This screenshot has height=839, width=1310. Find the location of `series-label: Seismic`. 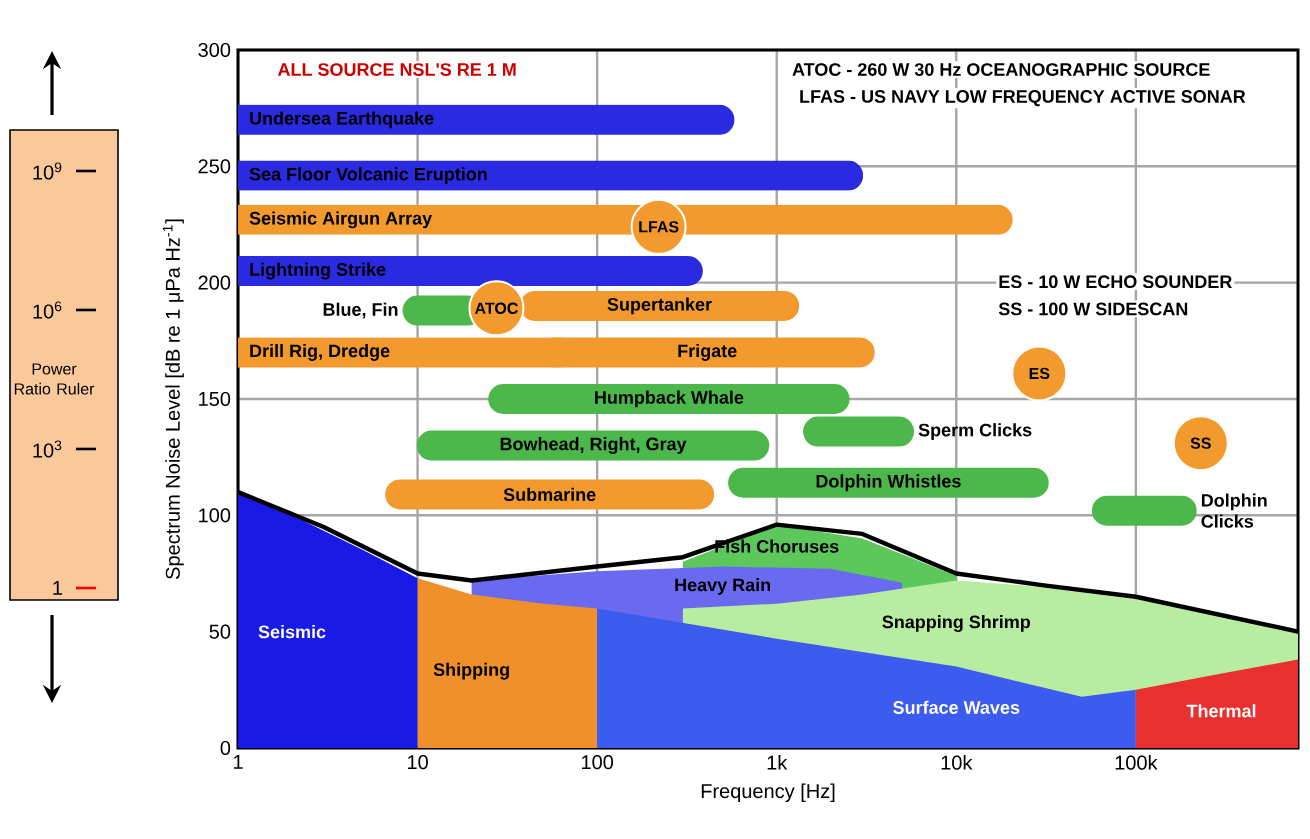

series-label: Seismic is located at coordinates (292, 632).